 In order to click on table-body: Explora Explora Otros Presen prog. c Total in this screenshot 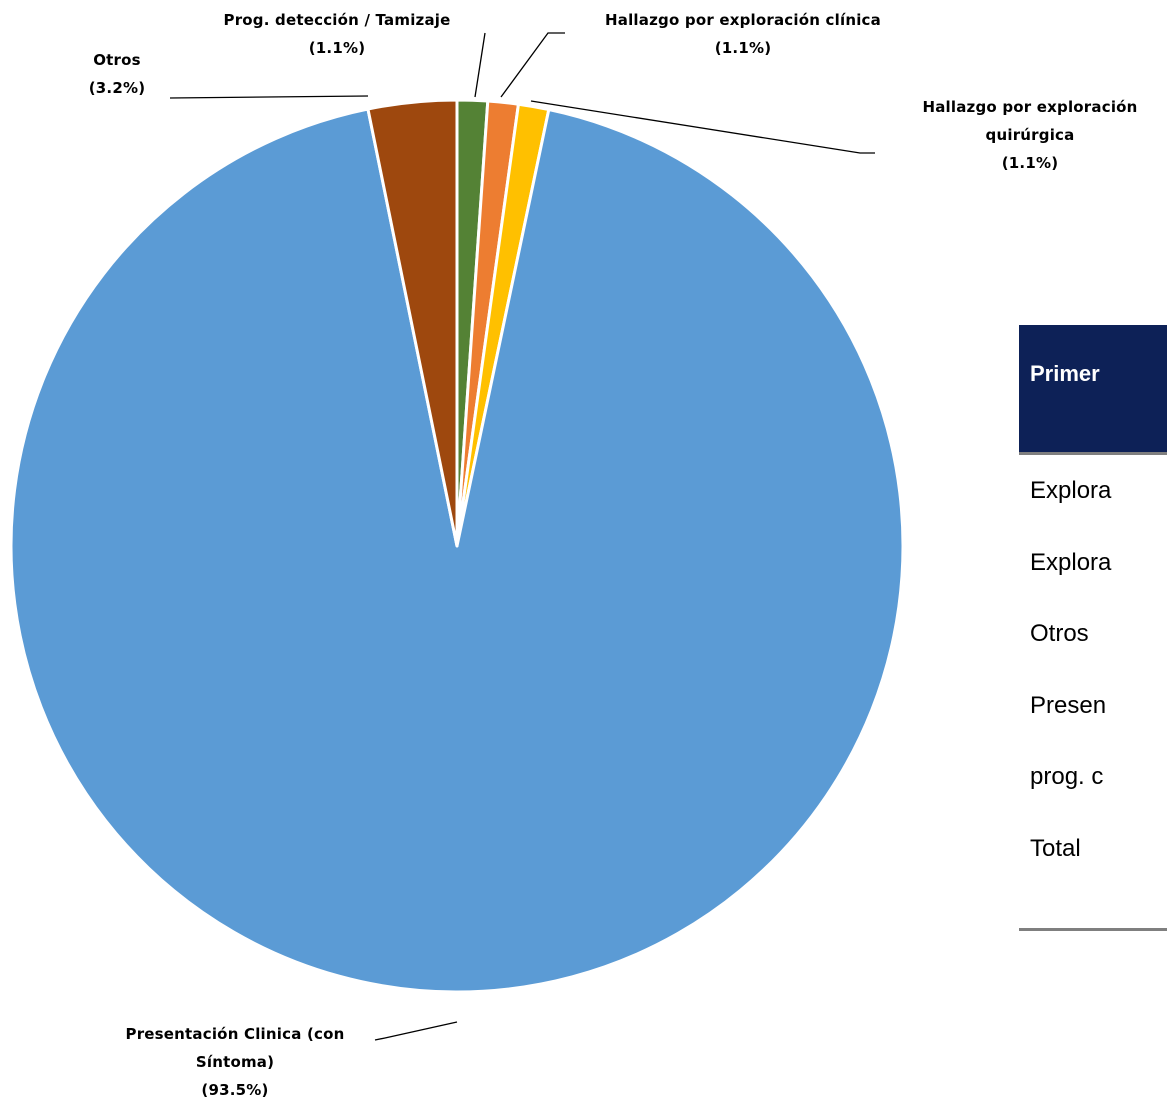, I will do `click(1093, 669)`.